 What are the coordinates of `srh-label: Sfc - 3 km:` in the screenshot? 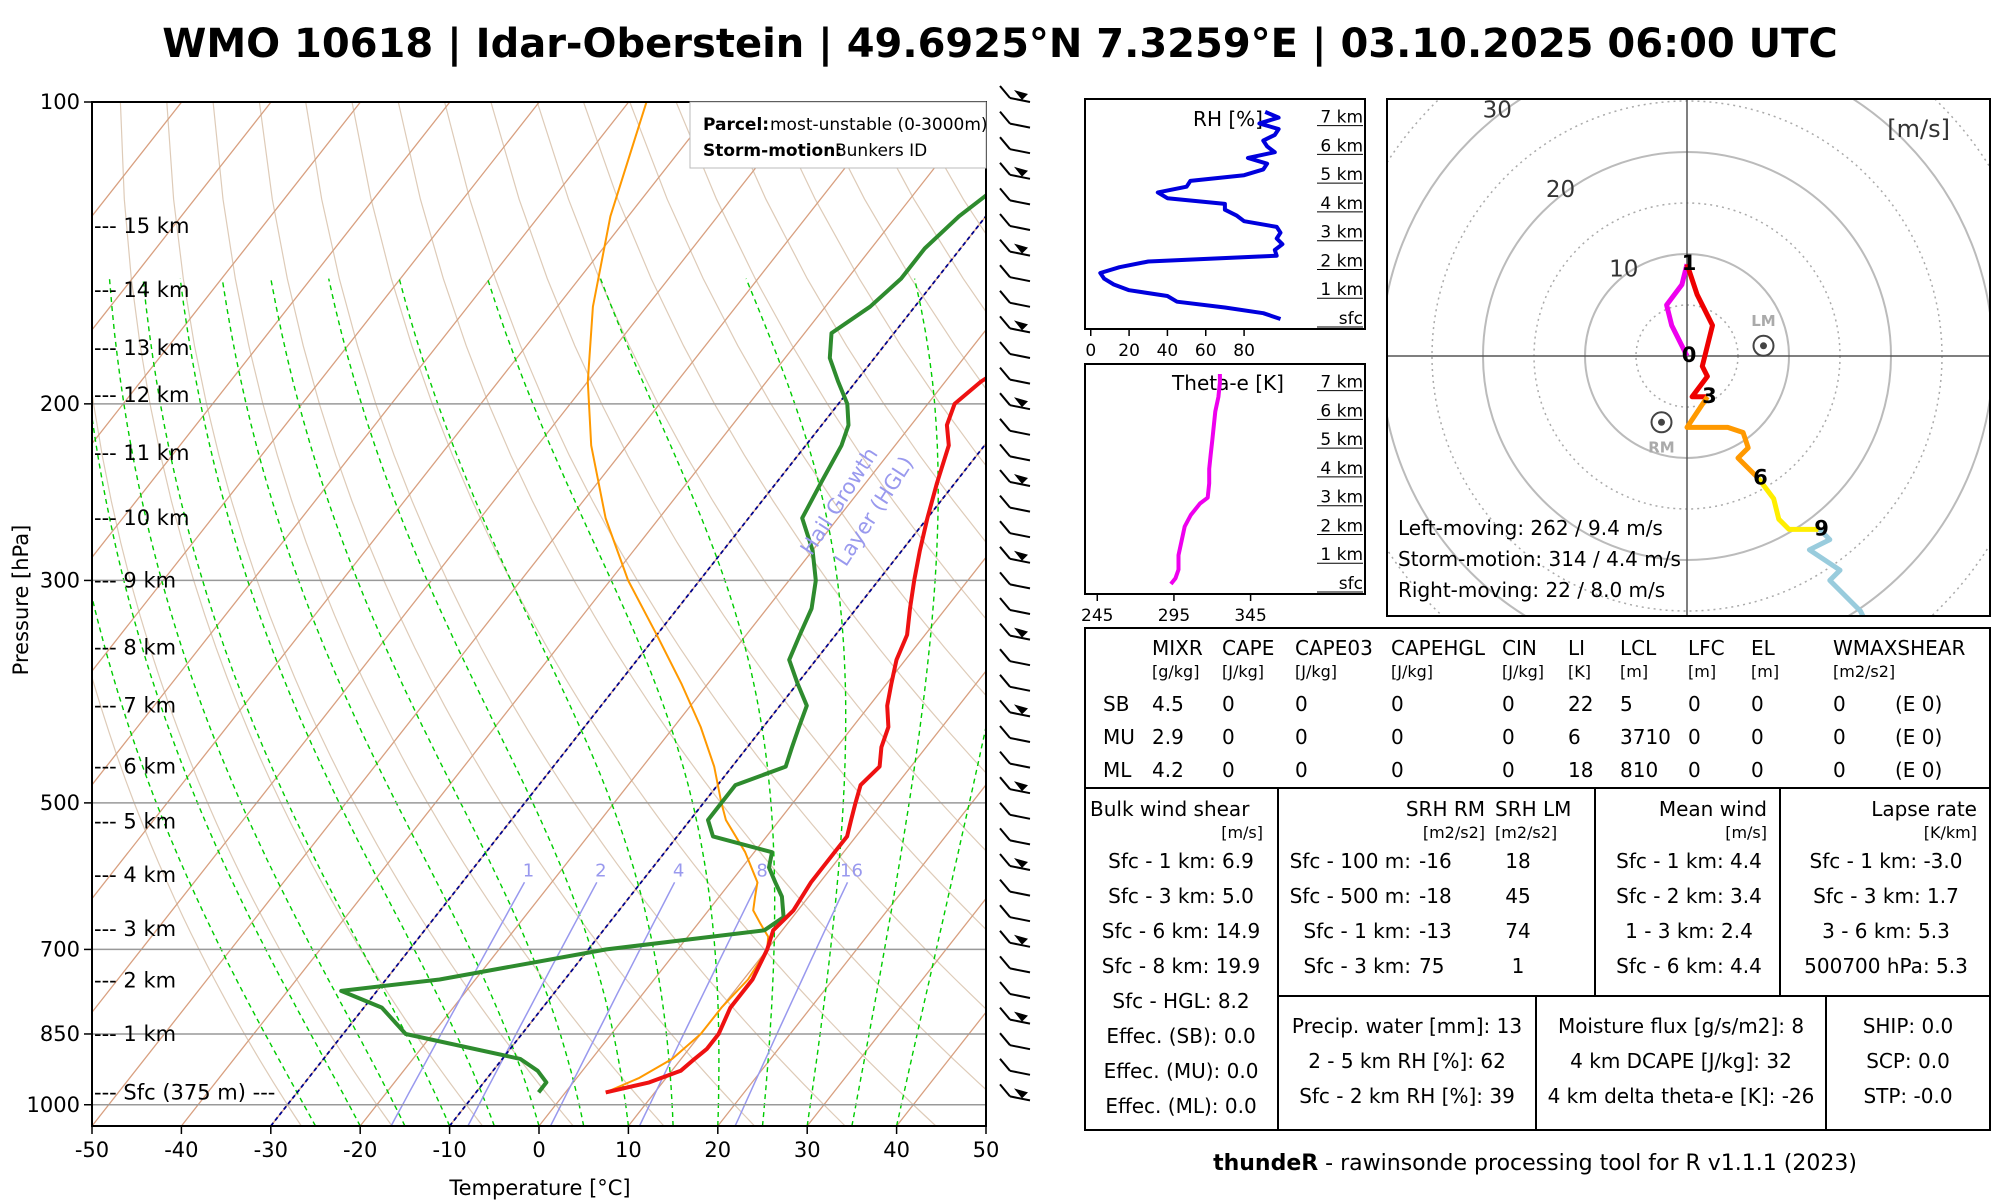 It's located at (1357, 966).